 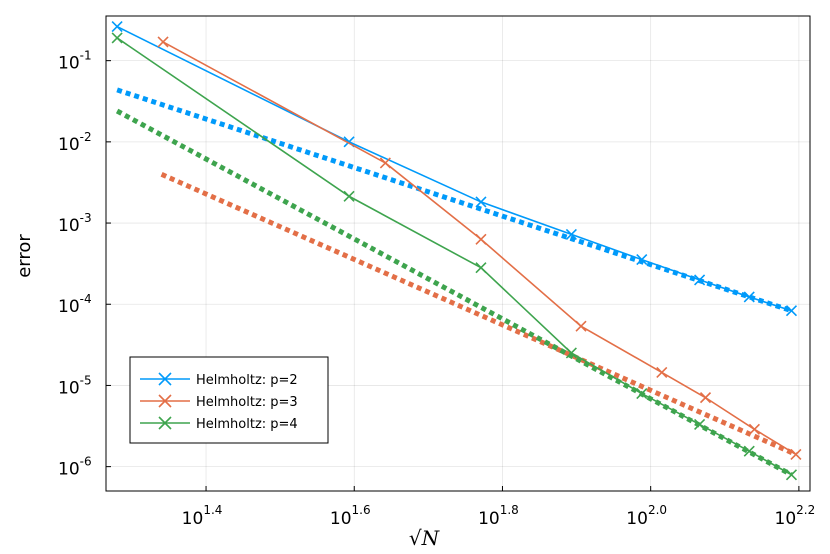 I want to click on x-tick-exponent: 1.8, so click(x=509, y=510).